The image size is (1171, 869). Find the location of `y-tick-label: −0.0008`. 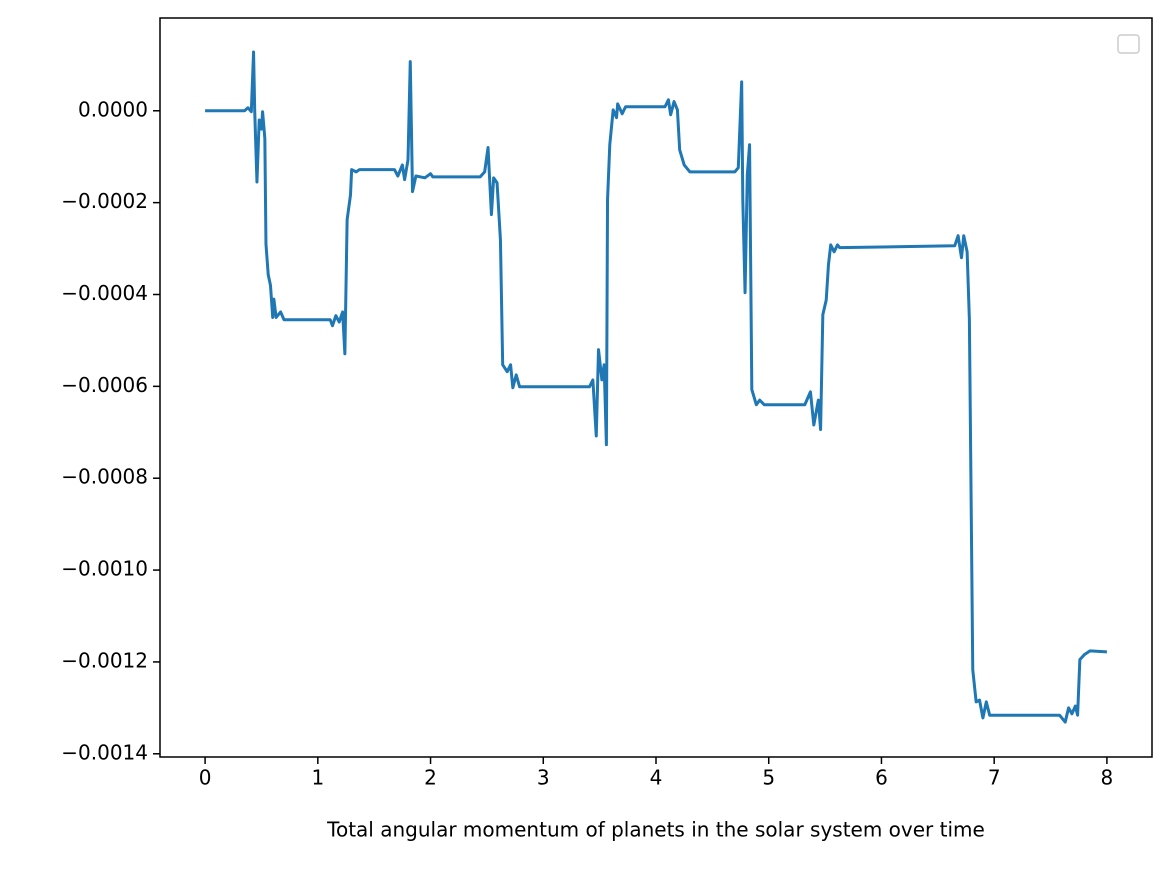

y-tick-label: −0.0008 is located at coordinates (104, 477).